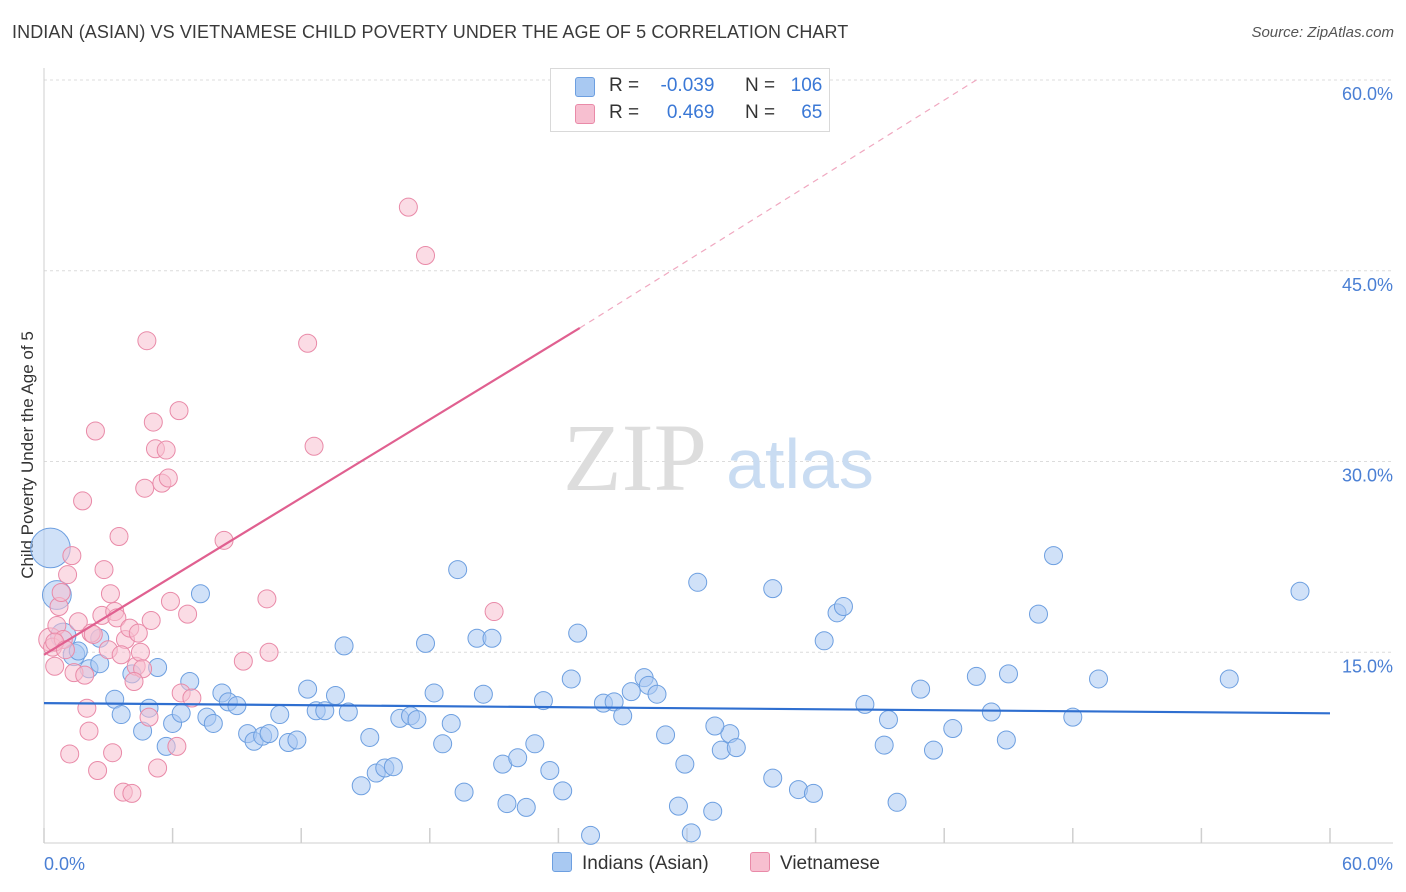 The image size is (1406, 892). Describe the element at coordinates (562, 862) in the screenshot. I see `bottom-legend-swatch-indians` at that location.